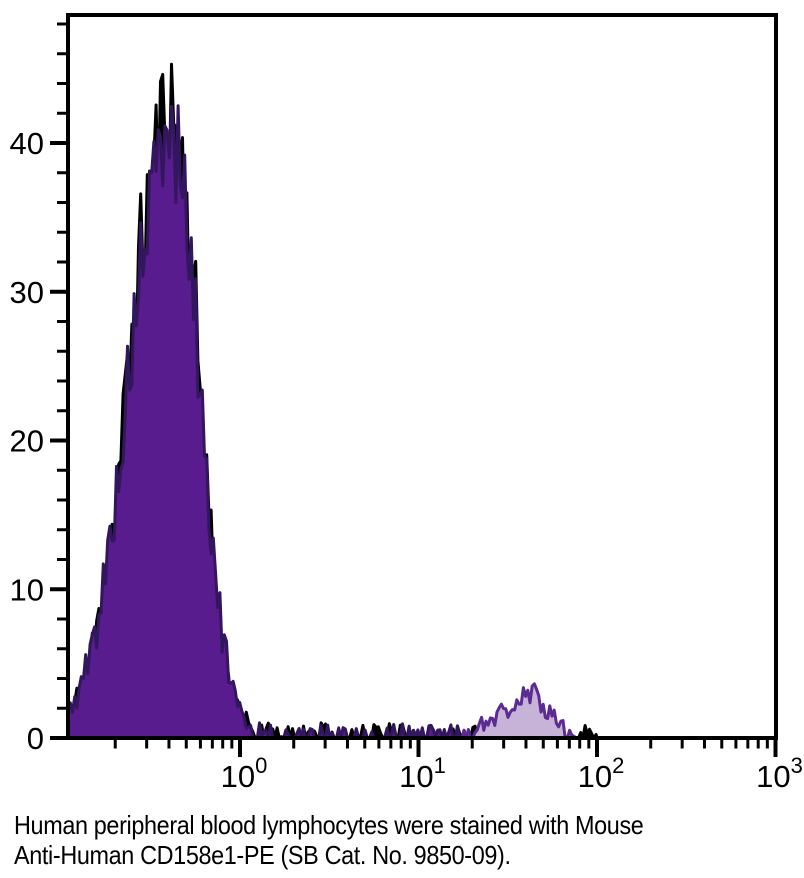 The image size is (804, 878). Describe the element at coordinates (244, 773) in the screenshot. I see `x-axis-tick-label: 10⁰` at that location.